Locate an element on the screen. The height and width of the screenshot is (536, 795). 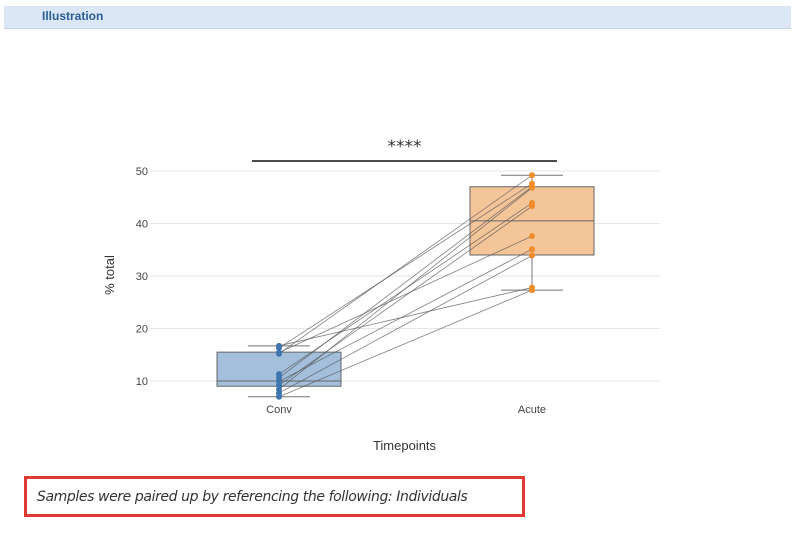
y-axis-label: % total is located at coordinates (109, 275).